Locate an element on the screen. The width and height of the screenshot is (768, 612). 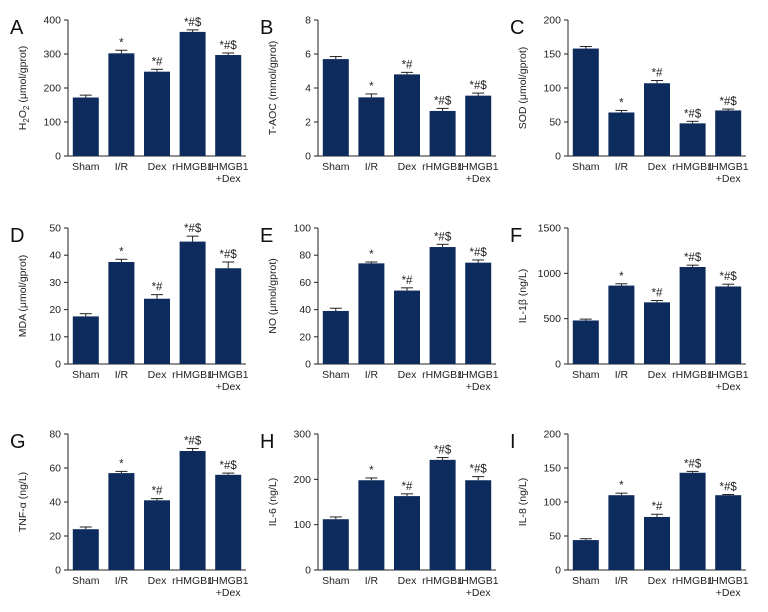
panel-d-bar is located at coordinates (121, 313).